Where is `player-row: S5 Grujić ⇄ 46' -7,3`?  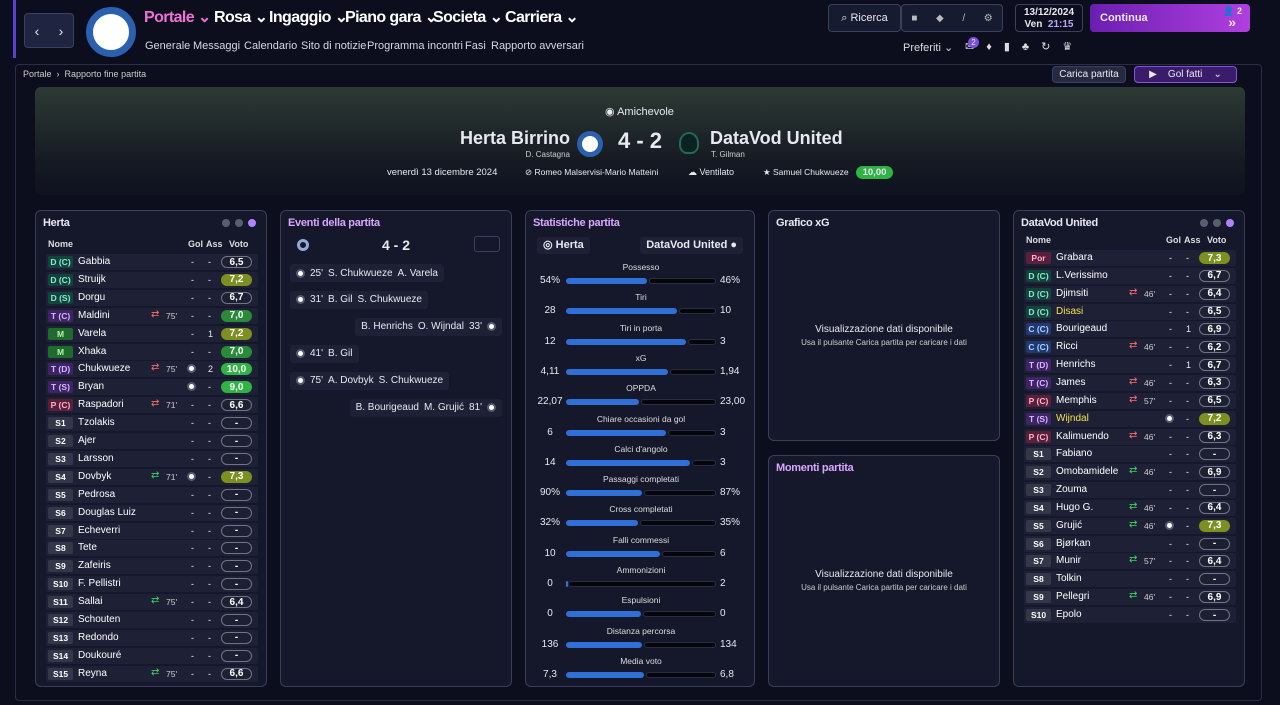
player-row: S5 Grujić ⇄ 46' -7,3 is located at coordinates (1130, 525).